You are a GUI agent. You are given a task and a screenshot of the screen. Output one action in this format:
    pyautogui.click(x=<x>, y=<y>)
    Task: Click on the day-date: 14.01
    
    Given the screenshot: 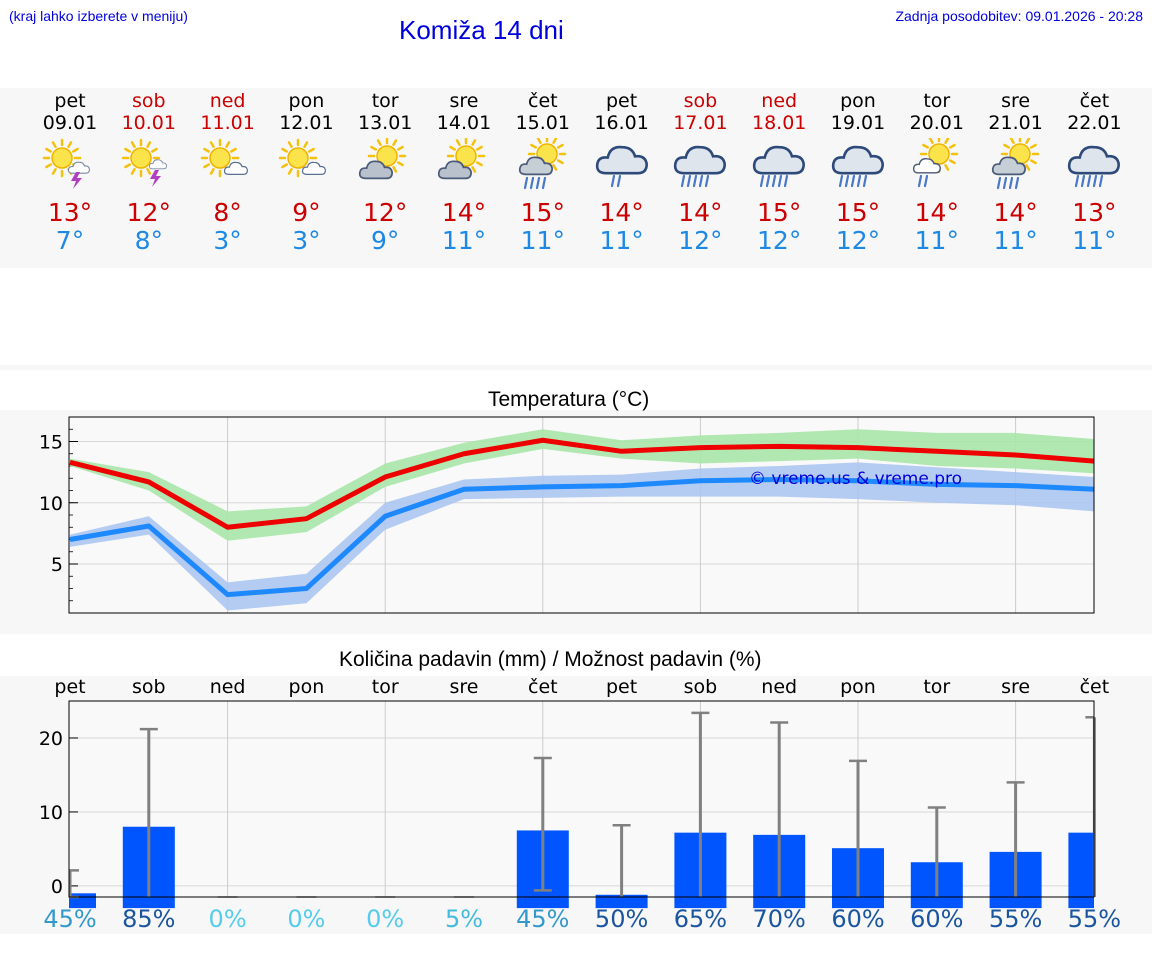 What is the action you would take?
    pyautogui.click(x=464, y=123)
    